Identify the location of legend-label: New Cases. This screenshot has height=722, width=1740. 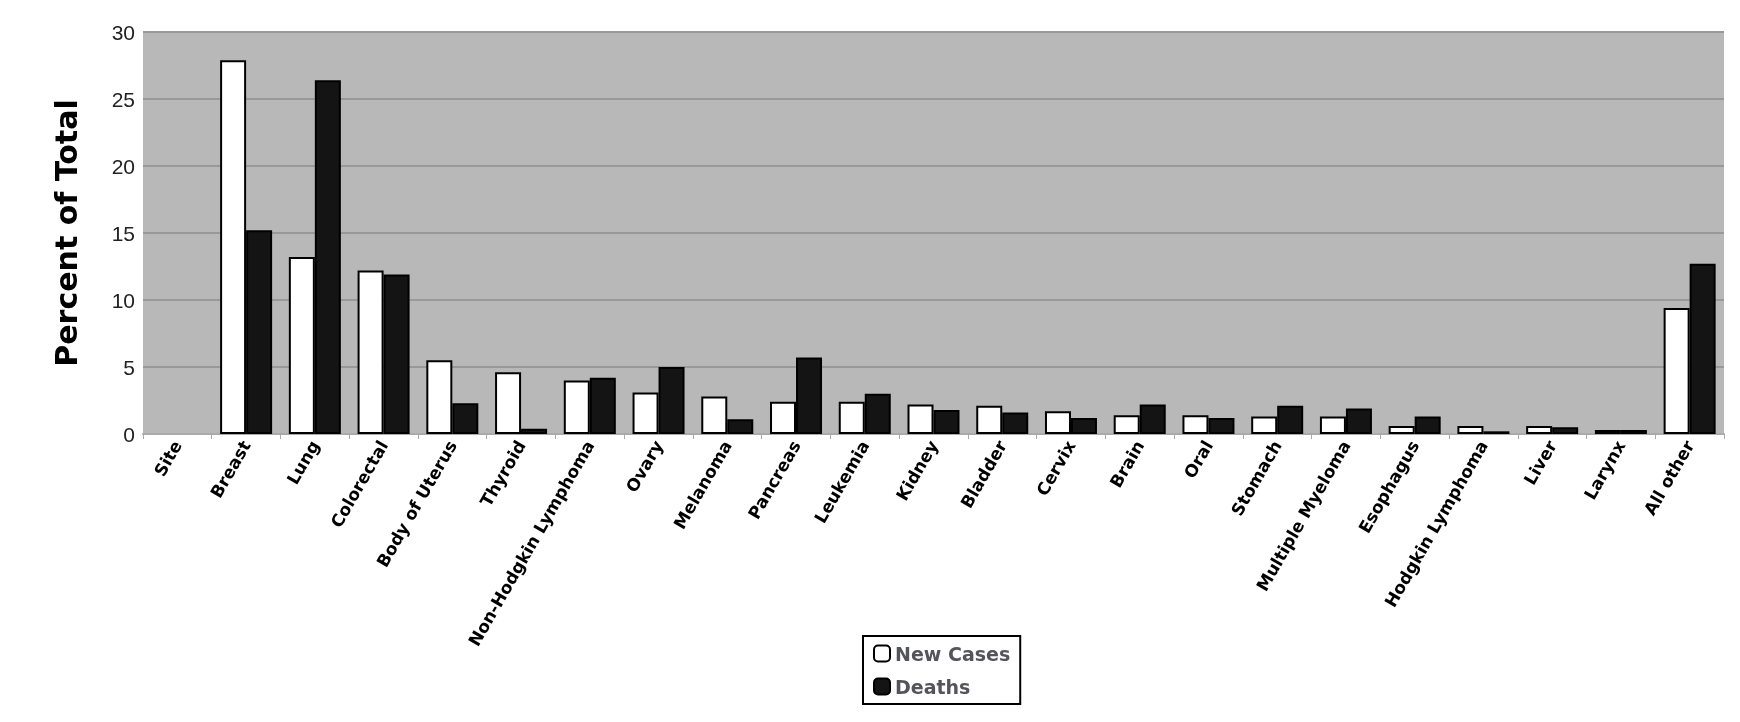
(953, 653).